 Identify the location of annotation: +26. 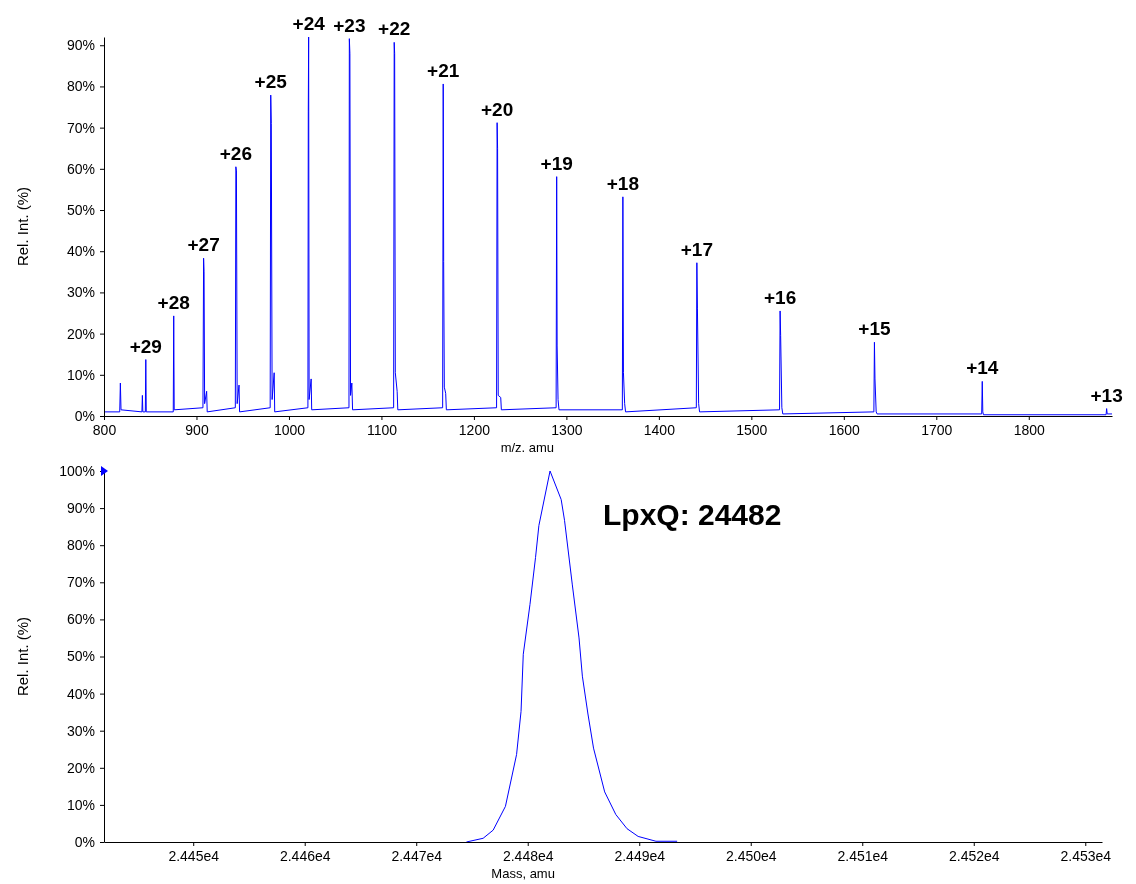
(235, 153).